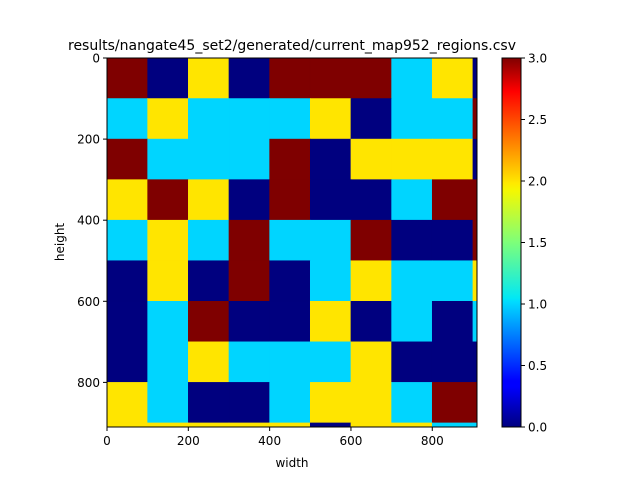  What do you see at coordinates (88, 302) in the screenshot?
I see `y-tick-label: 600` at bounding box center [88, 302].